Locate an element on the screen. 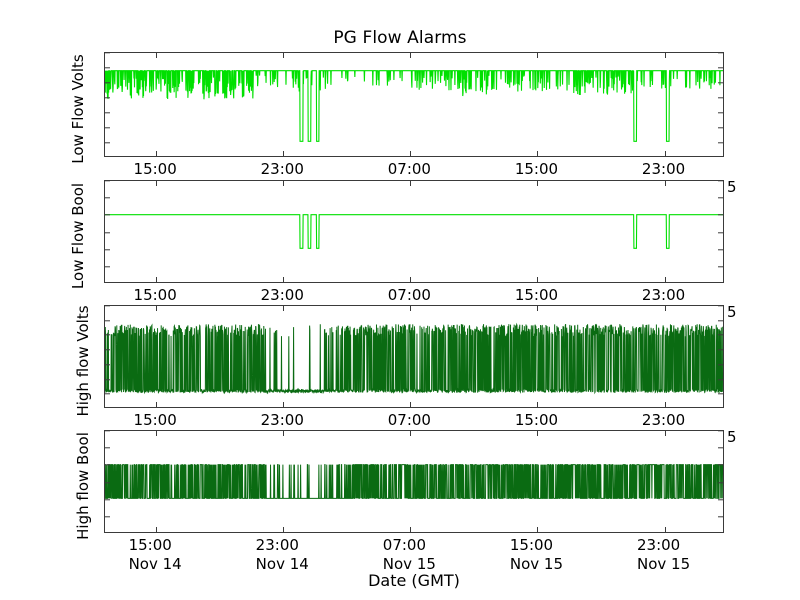 Image resolution: width=800 pixels, height=600 pixels. panel-1-xtick-labels: 15:00 23:00 07:00 15:00 23:00 is located at coordinates (414, 170).